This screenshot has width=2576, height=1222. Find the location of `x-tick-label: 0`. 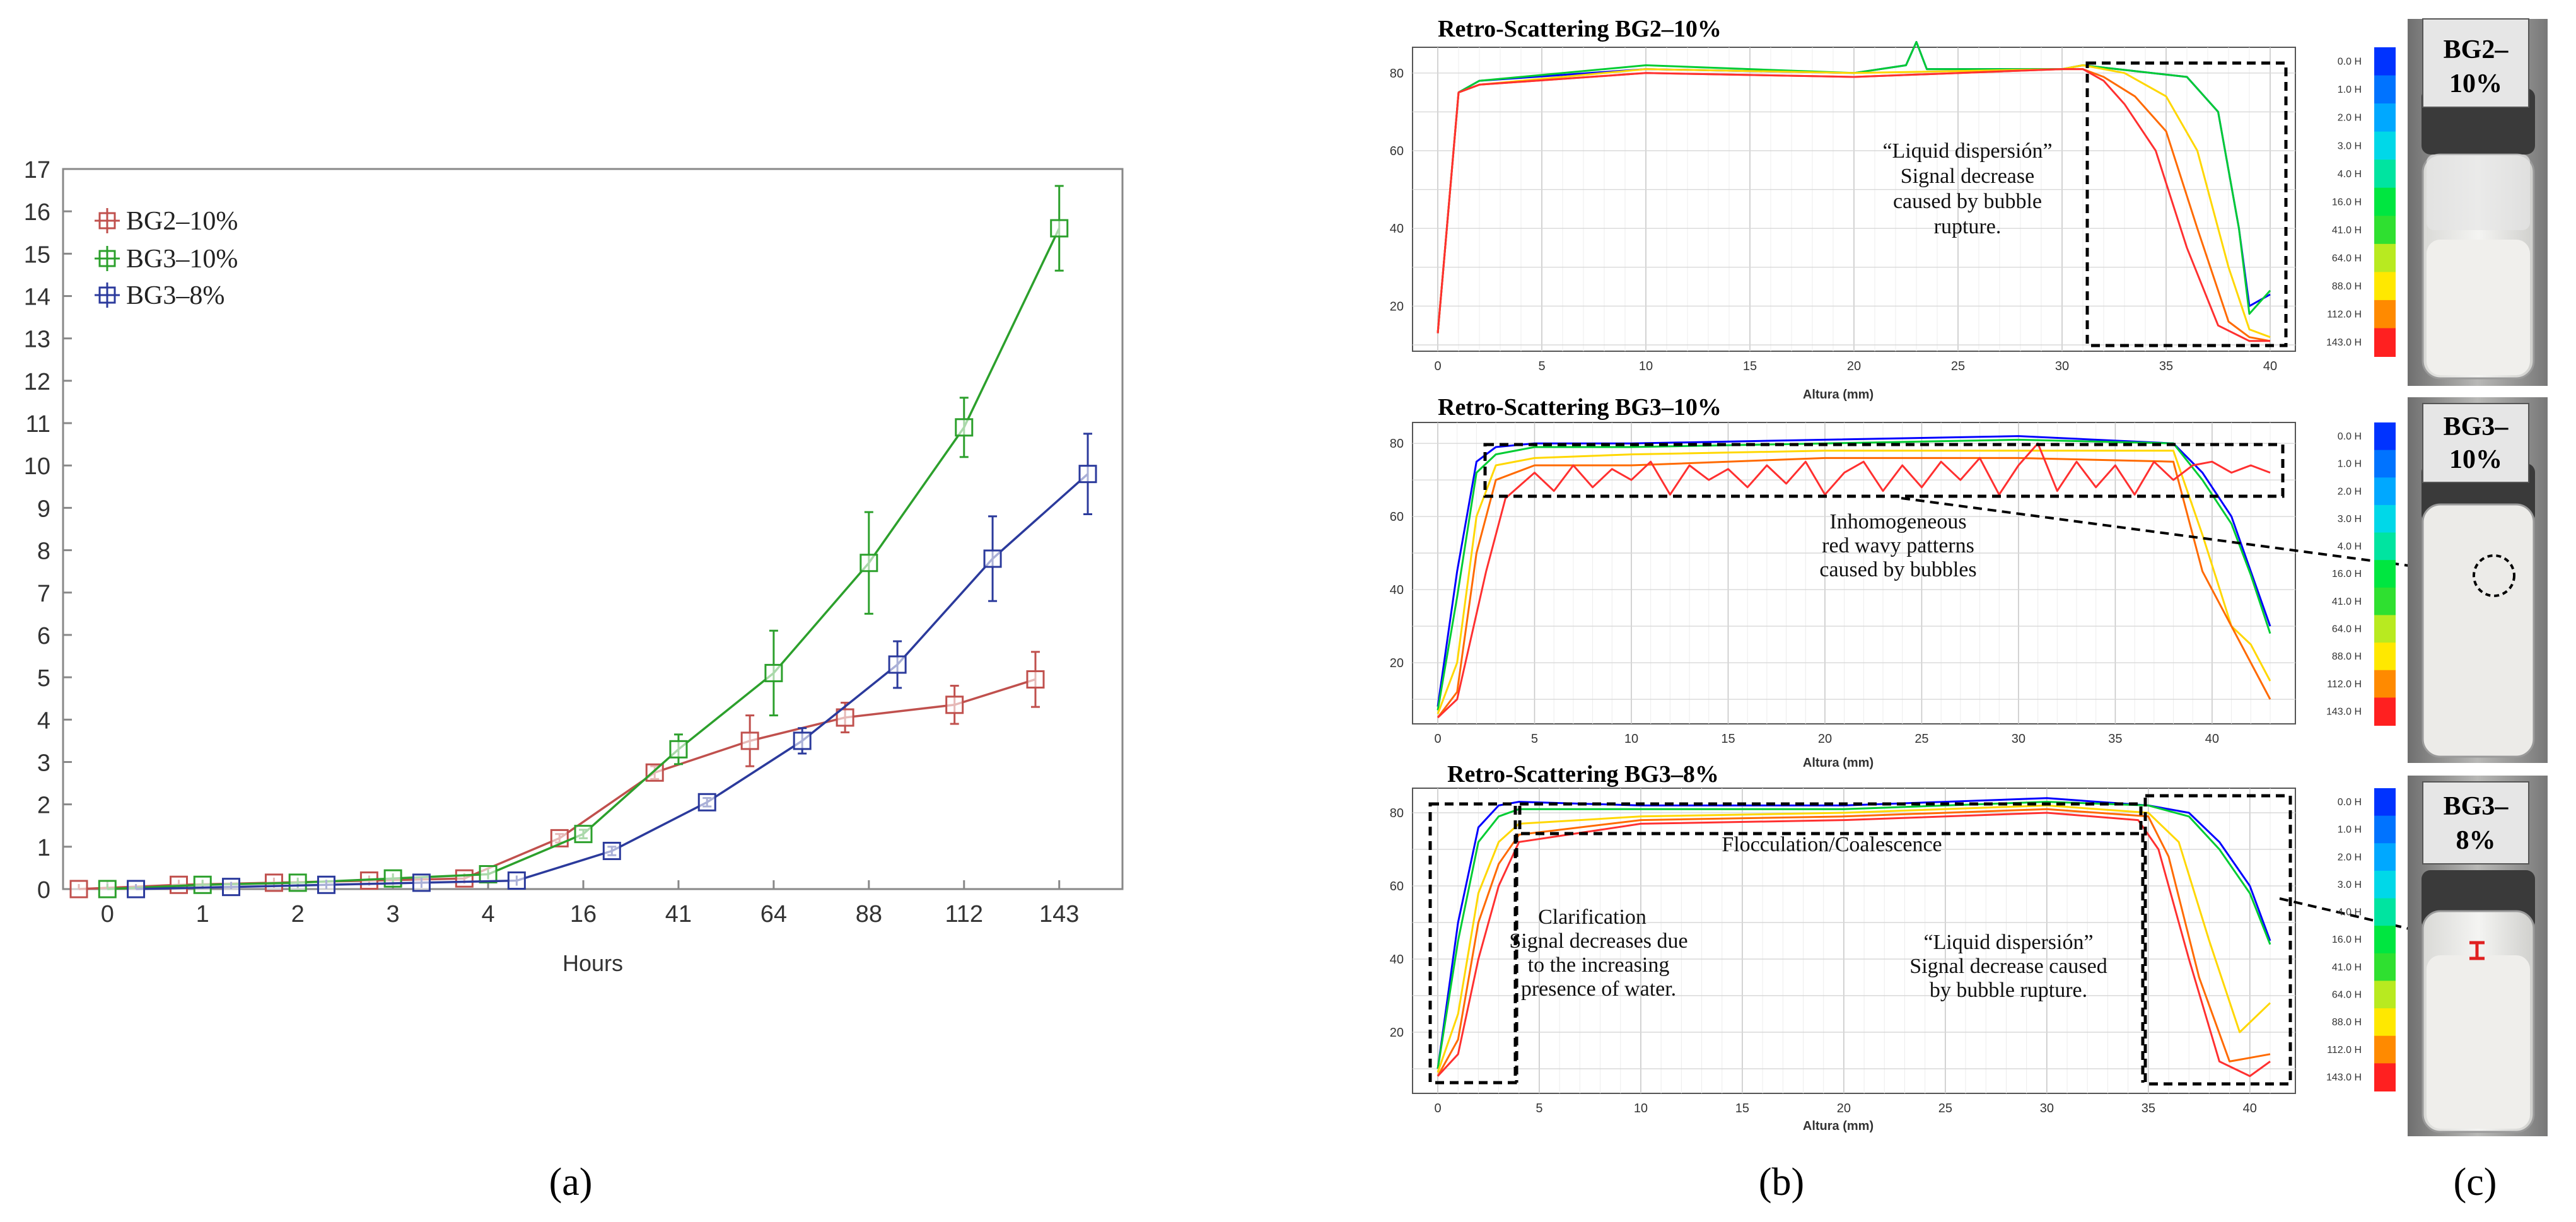

x-tick-label: 0 is located at coordinates (1438, 739).